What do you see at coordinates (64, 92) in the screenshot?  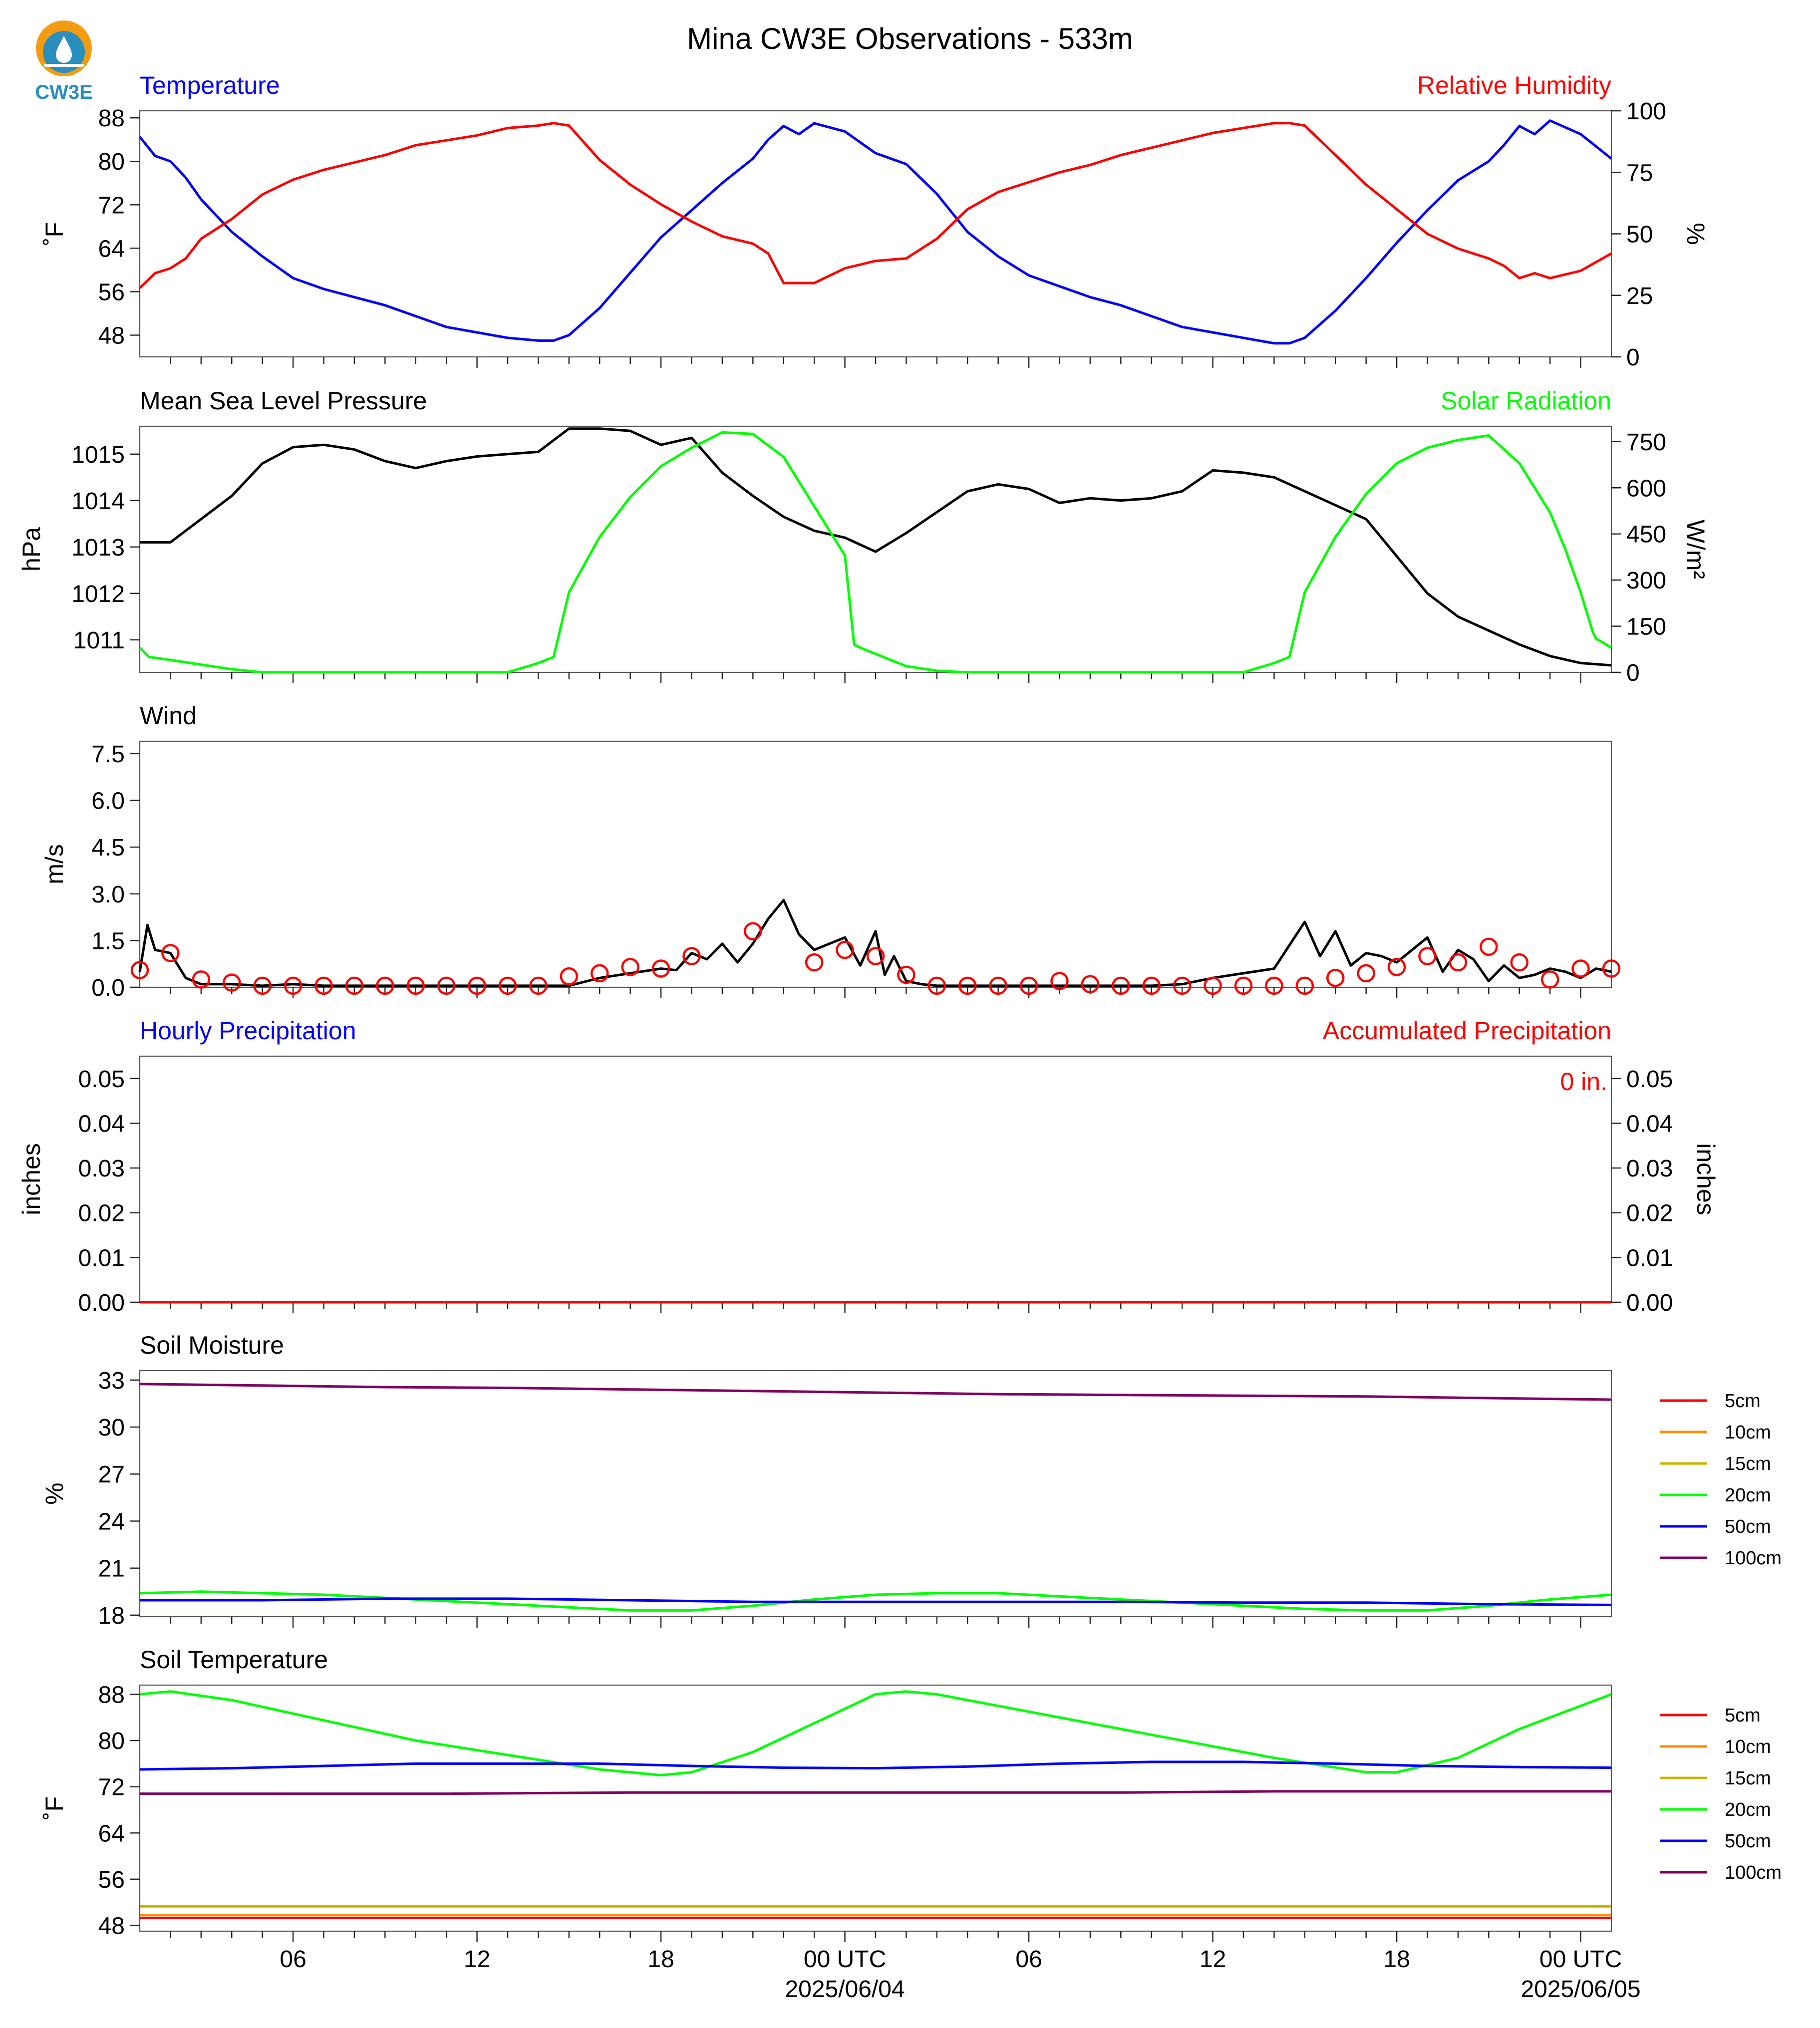 I see `logo-text: CW3E` at bounding box center [64, 92].